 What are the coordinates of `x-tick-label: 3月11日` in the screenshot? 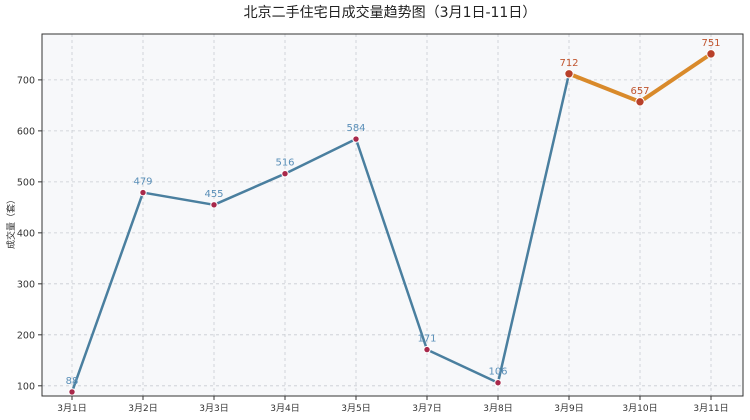 It's located at (710, 408).